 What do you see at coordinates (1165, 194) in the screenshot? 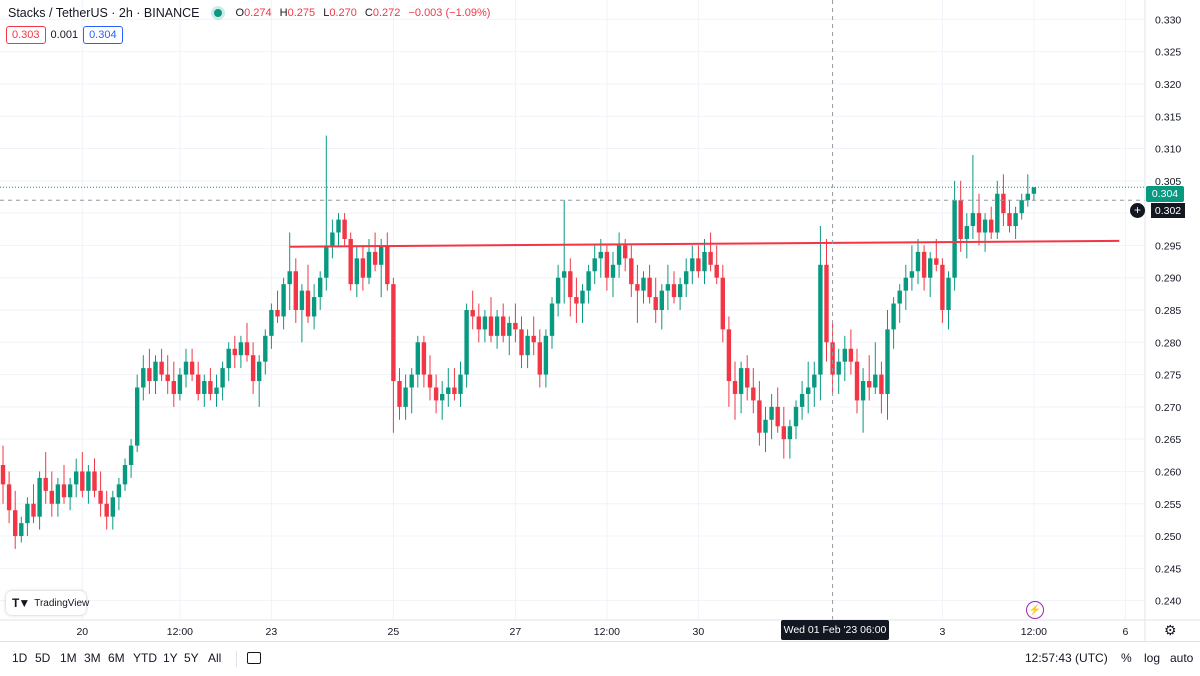
I see `last-price-label: 0.304` at bounding box center [1165, 194].